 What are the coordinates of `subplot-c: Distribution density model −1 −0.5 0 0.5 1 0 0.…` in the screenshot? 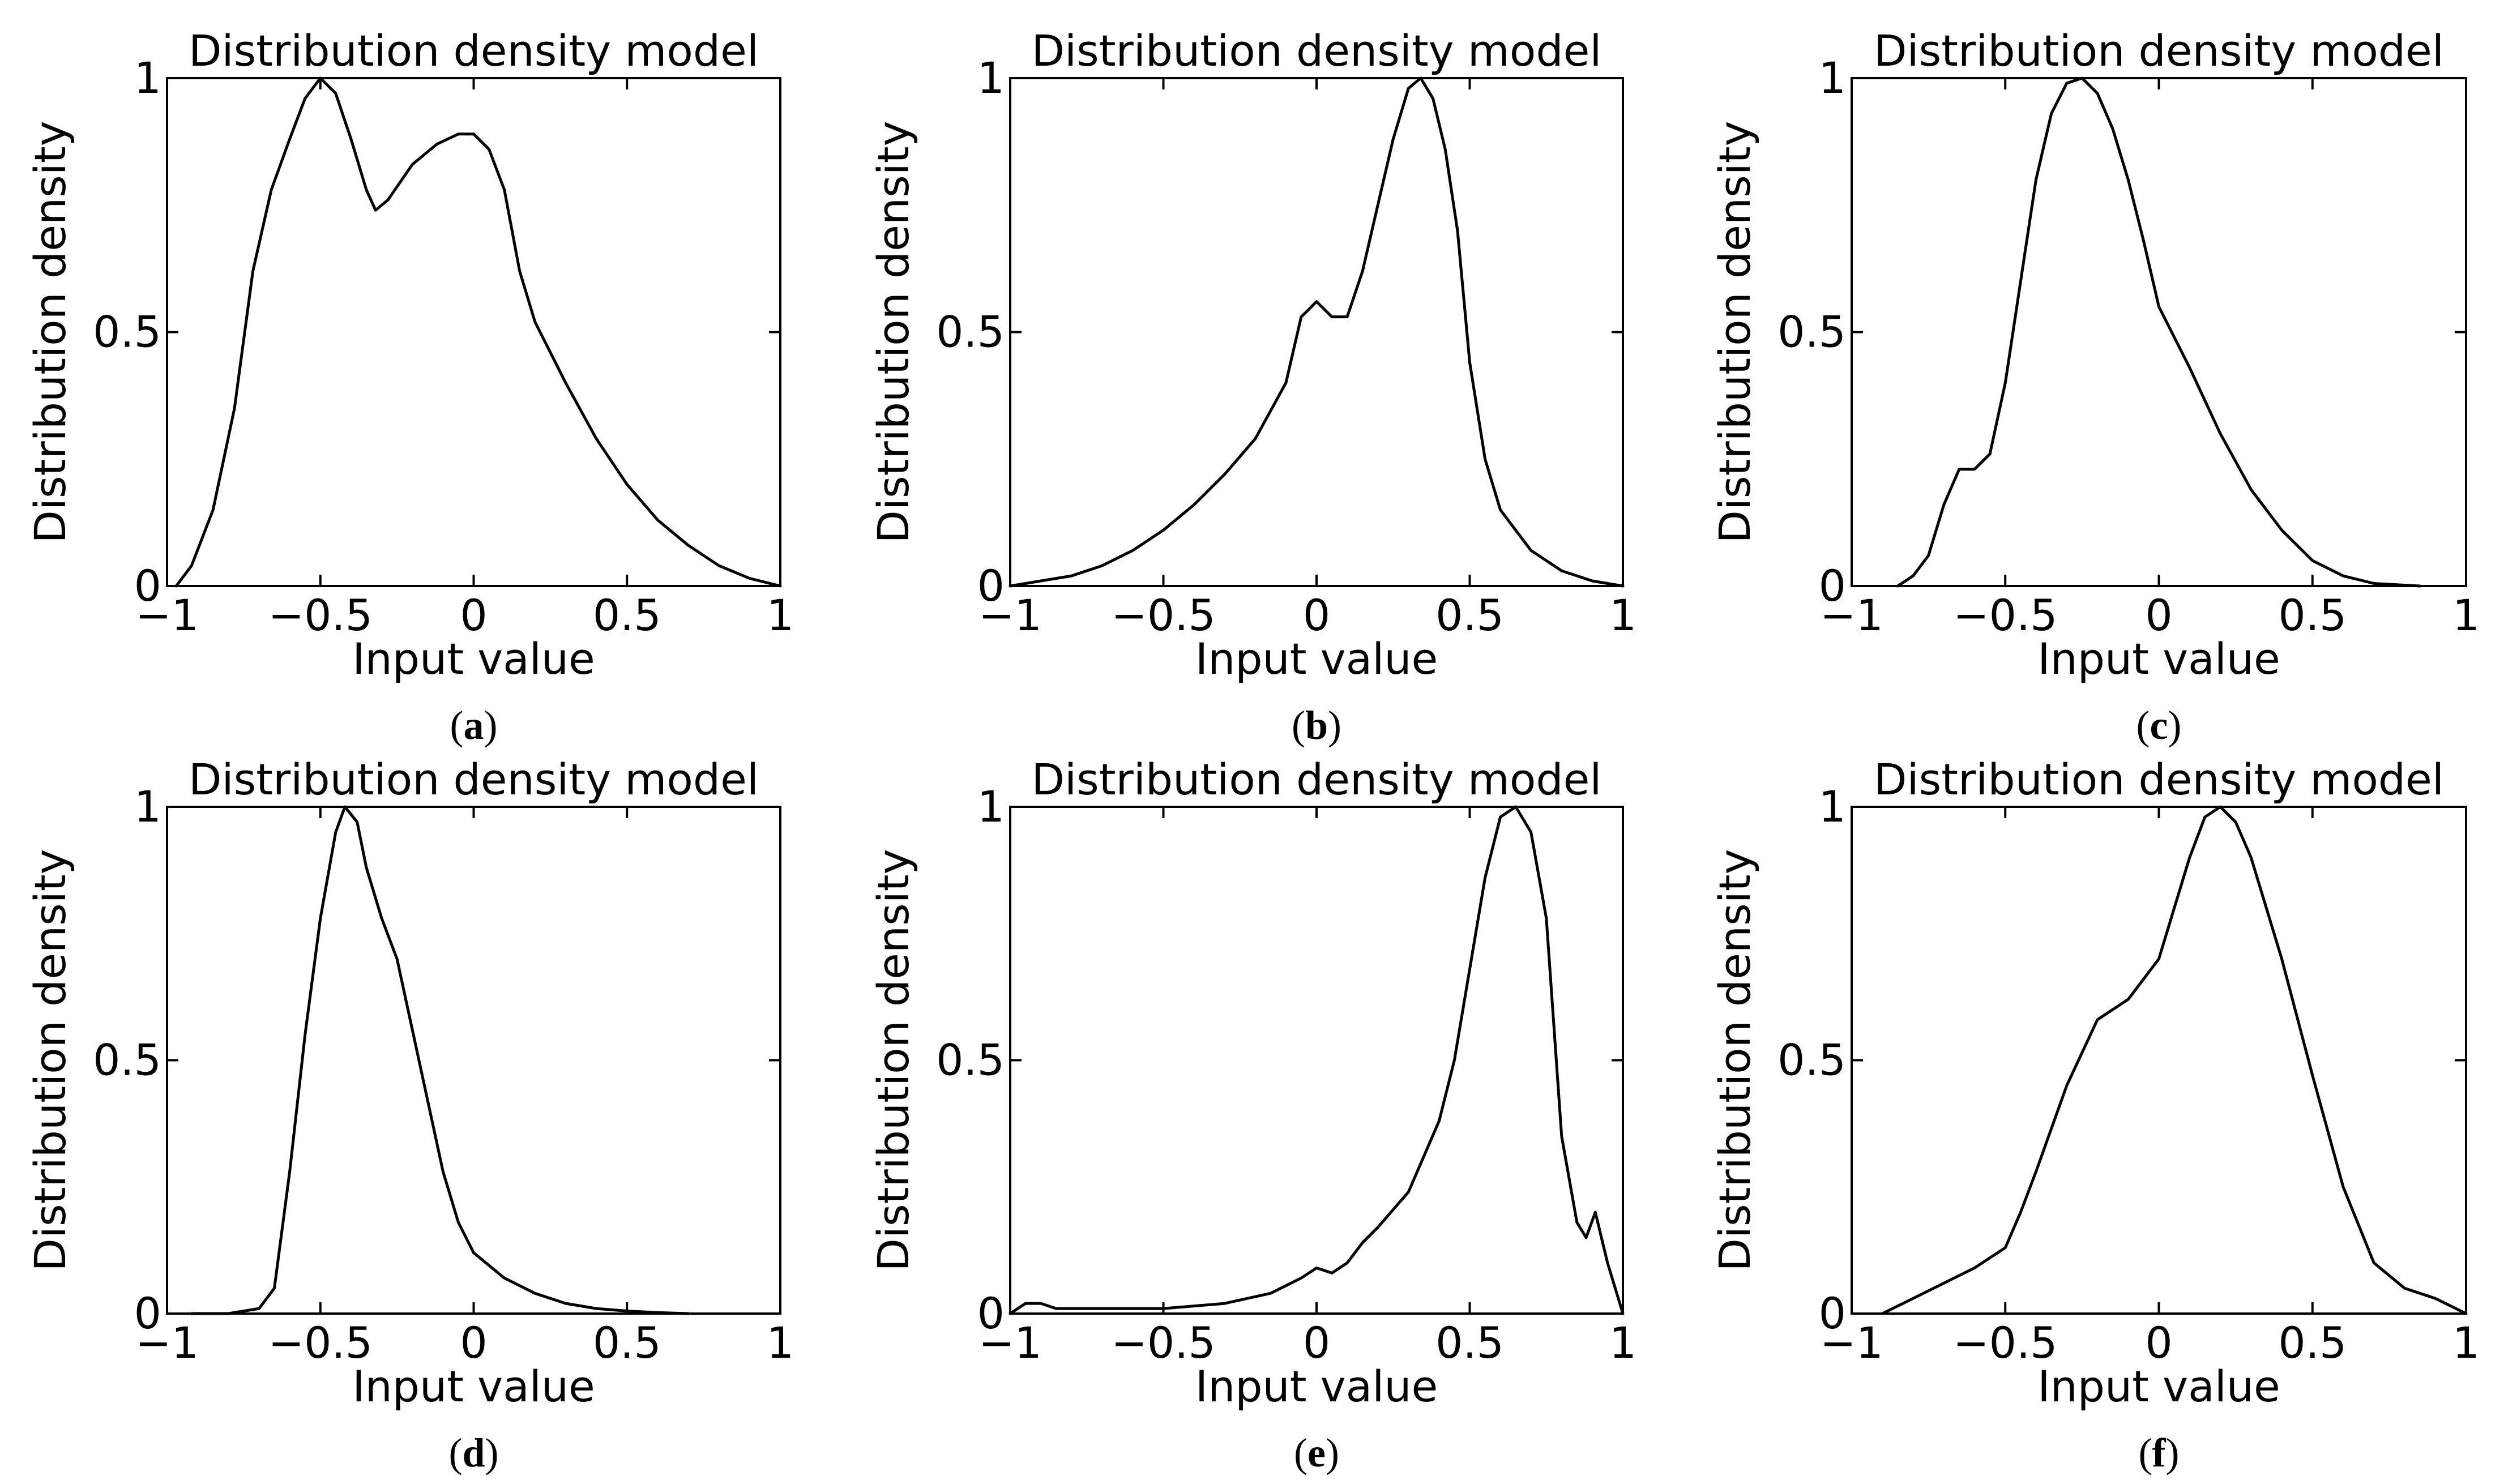 It's located at (2095, 386).